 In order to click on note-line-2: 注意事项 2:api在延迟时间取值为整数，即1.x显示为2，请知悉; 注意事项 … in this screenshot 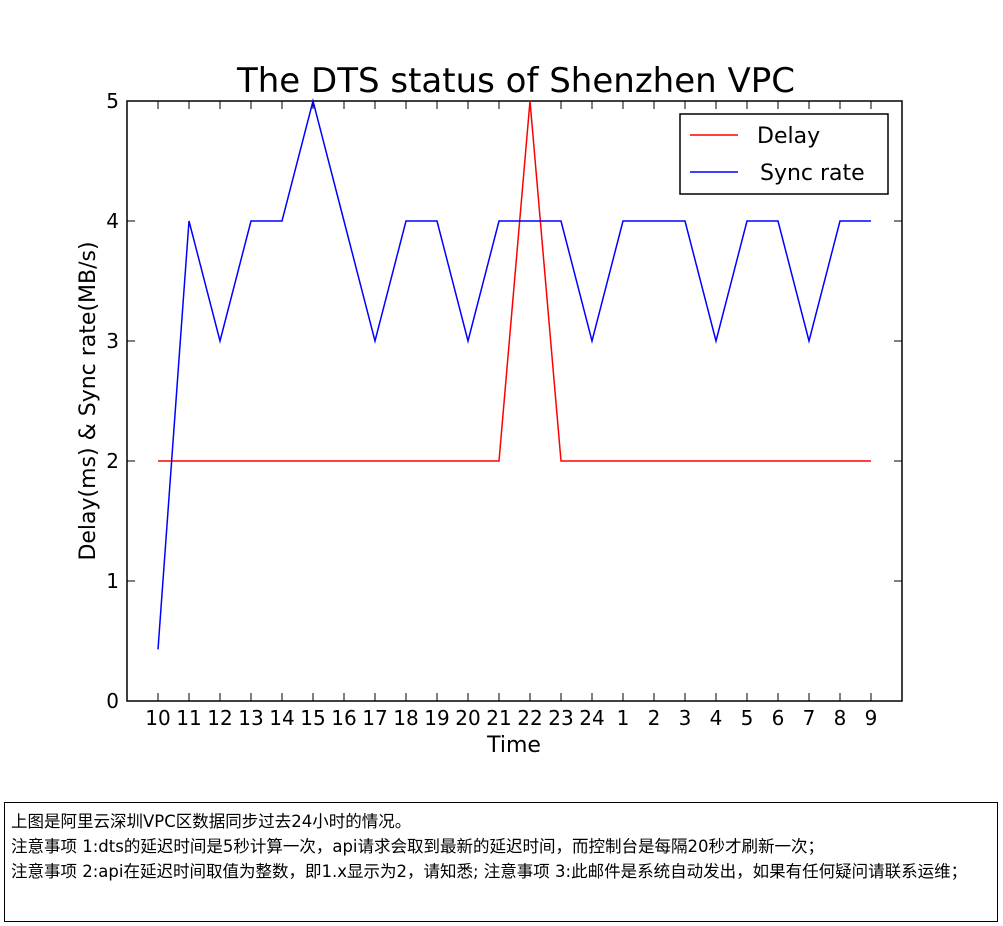, I will do `click(489, 871)`.